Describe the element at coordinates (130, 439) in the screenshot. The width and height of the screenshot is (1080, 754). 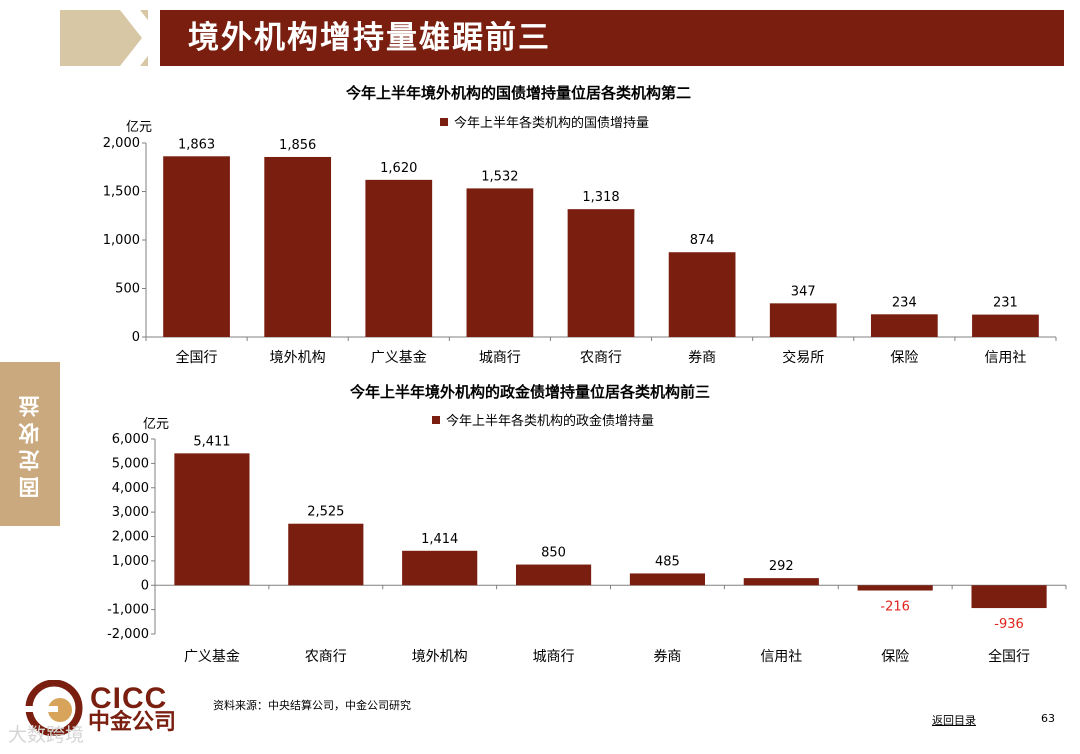
I see `chart2-y-tick-label: 6,000` at that location.